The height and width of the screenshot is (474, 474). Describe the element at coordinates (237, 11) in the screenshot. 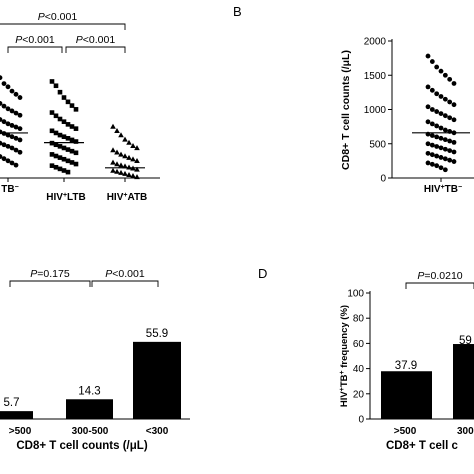

I see `panel-letter-b: B` at that location.